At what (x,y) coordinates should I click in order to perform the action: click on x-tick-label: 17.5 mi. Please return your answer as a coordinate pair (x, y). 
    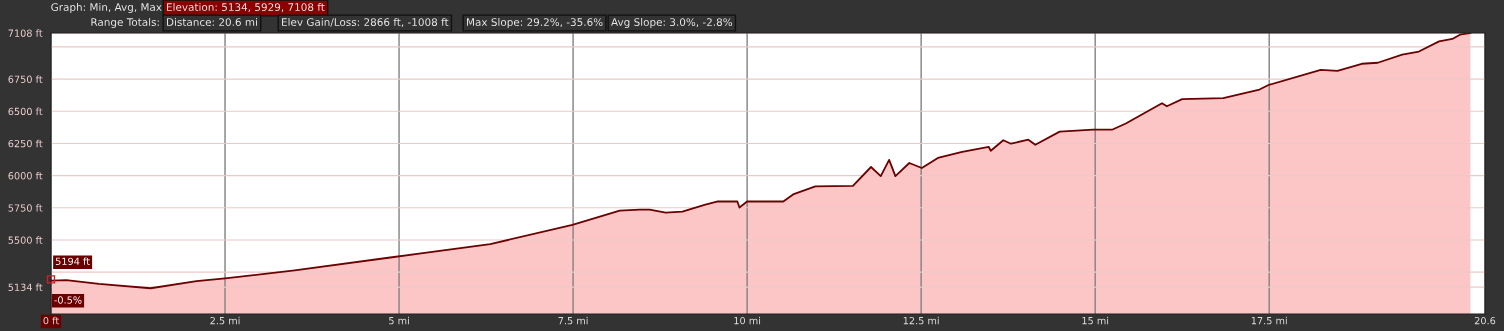
    Looking at the image, I should click on (1269, 320).